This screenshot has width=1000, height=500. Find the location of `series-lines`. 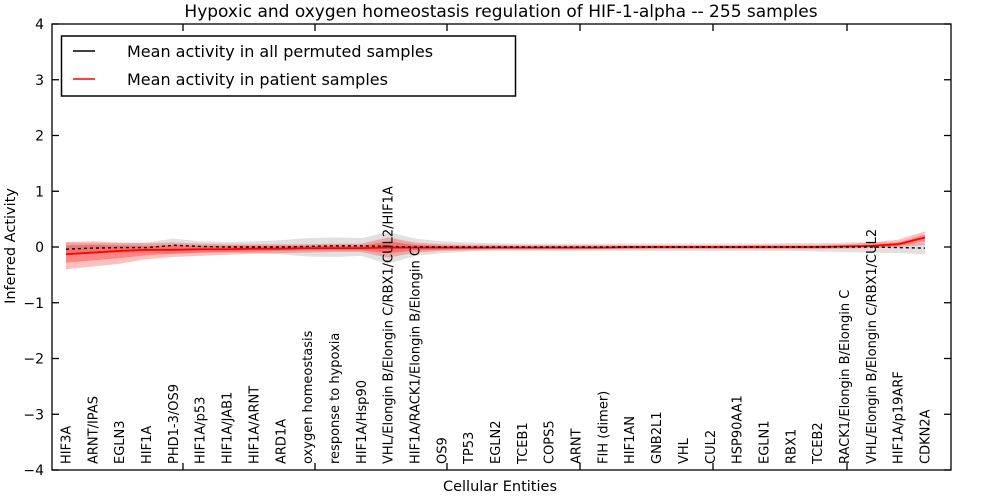

series-lines is located at coordinates (495, 246).